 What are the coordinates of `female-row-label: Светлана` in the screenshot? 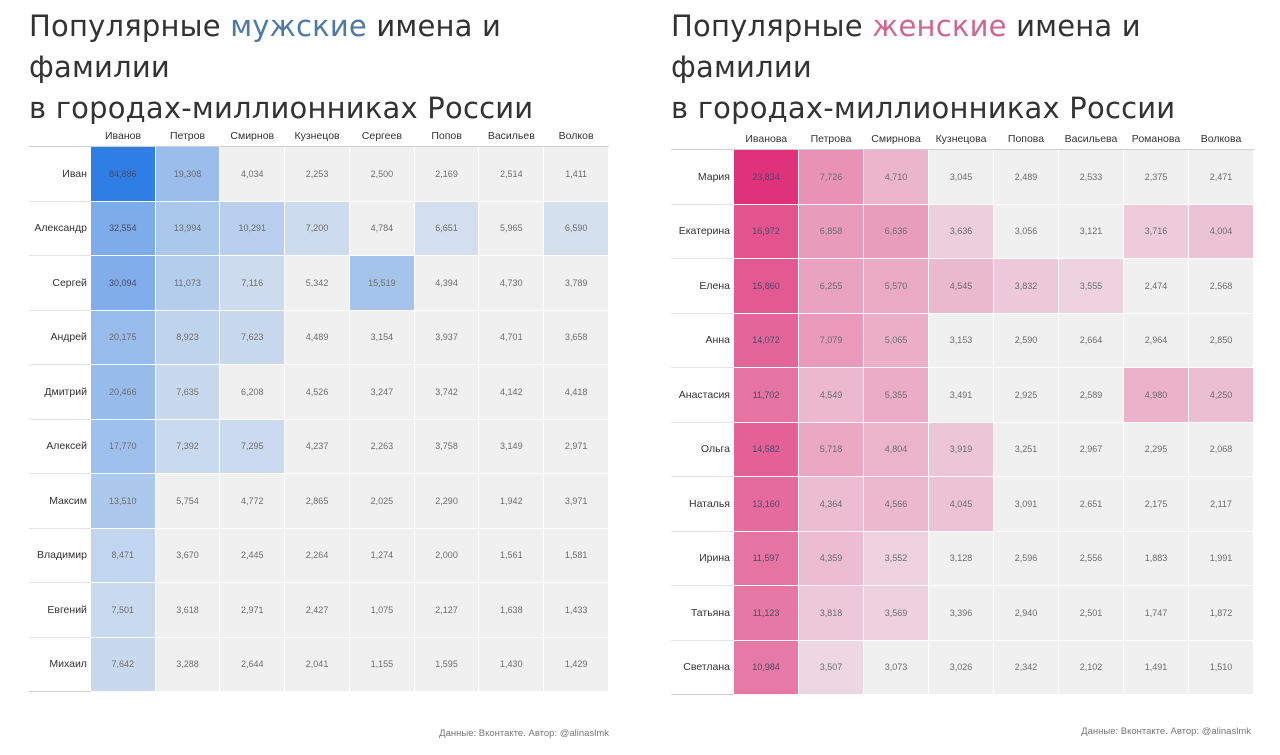 It's located at (702, 667).